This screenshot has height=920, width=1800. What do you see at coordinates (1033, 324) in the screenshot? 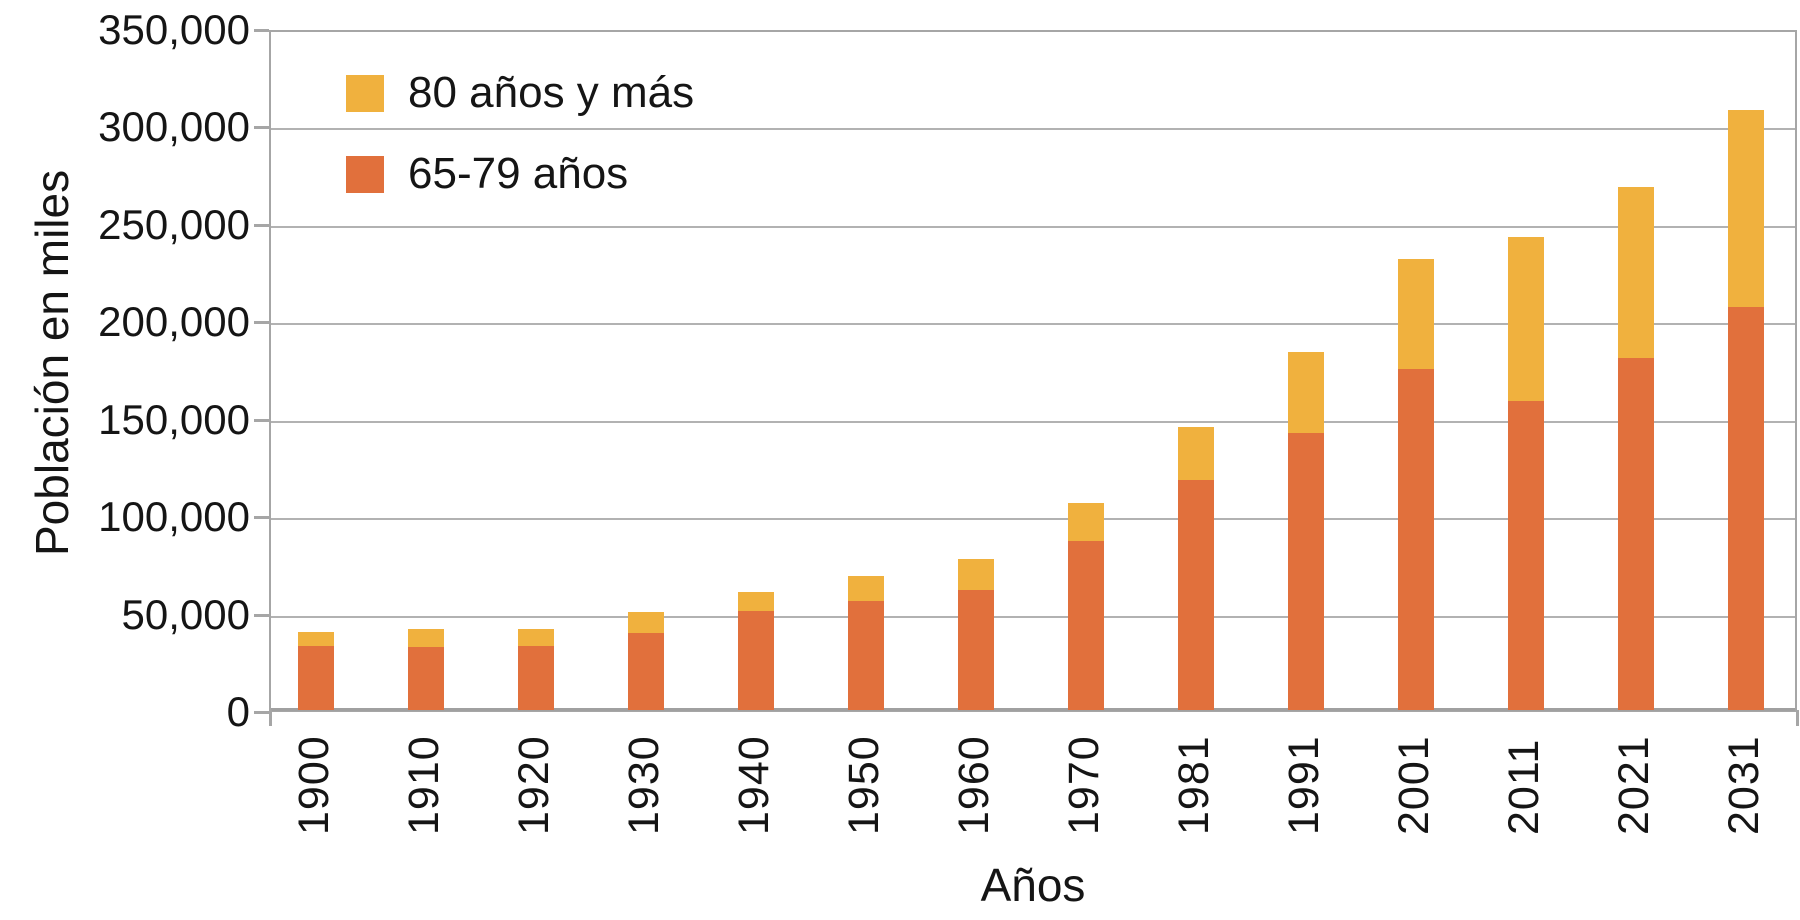
I see `gridline-200,000` at bounding box center [1033, 324].